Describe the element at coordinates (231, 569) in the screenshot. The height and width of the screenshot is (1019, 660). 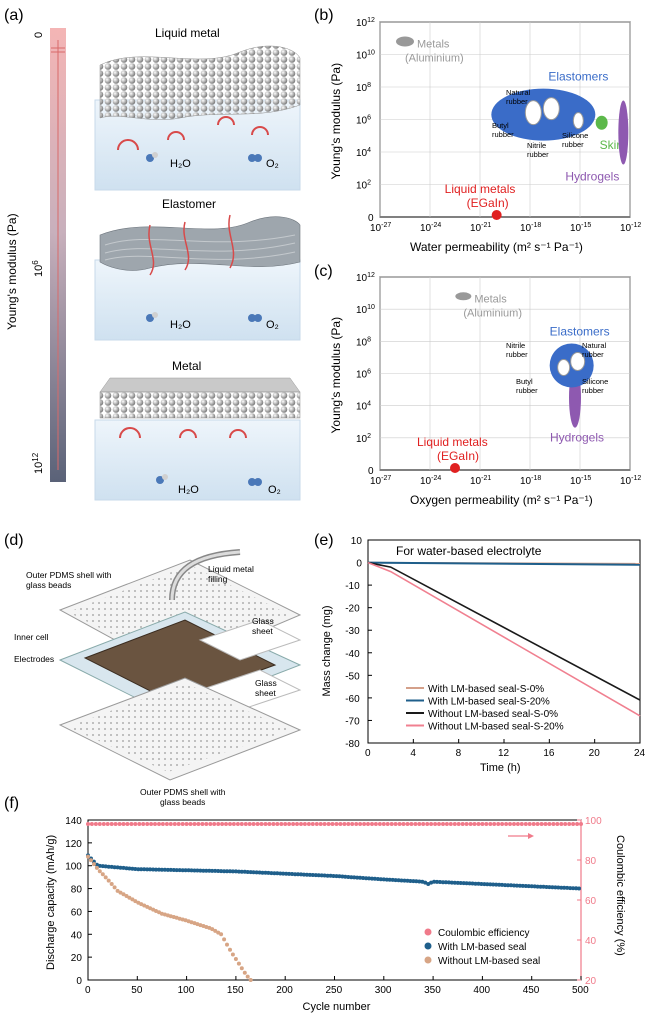
I see `callout-liquid-metal: Liquid metal` at that location.